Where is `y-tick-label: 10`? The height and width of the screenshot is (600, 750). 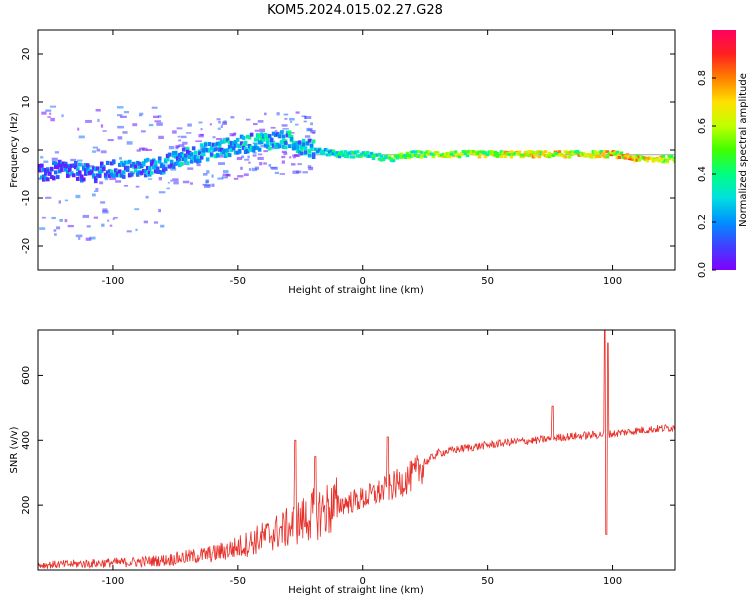
y-tick-label: 10 is located at coordinates (26, 102).